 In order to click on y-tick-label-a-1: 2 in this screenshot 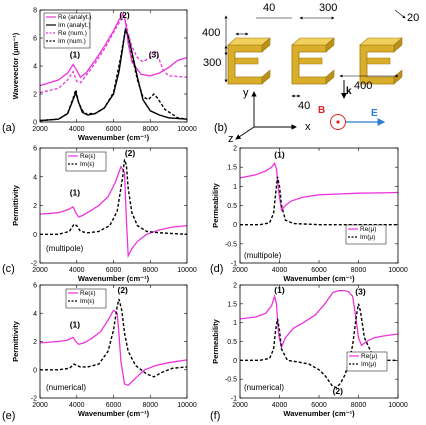, I will do `click(35, 95)`.